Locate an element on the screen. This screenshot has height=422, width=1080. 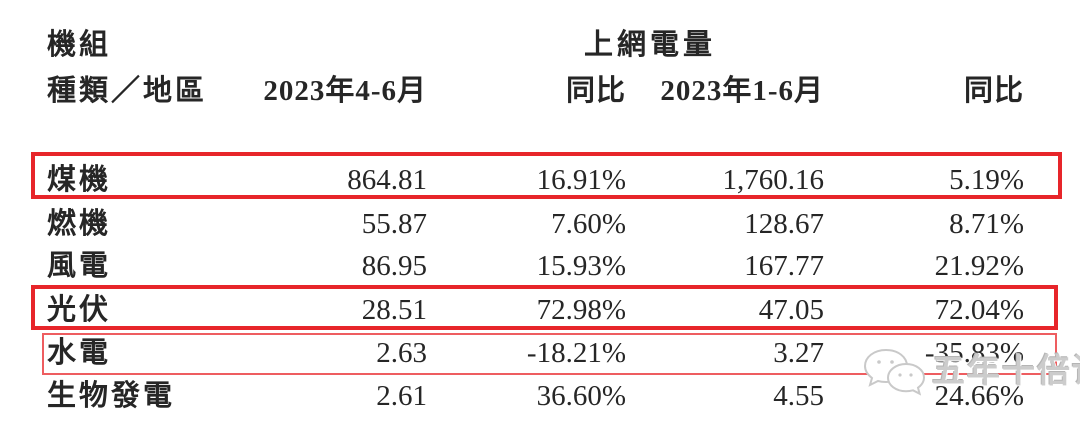
row-label: 風電 is located at coordinates (79, 266).